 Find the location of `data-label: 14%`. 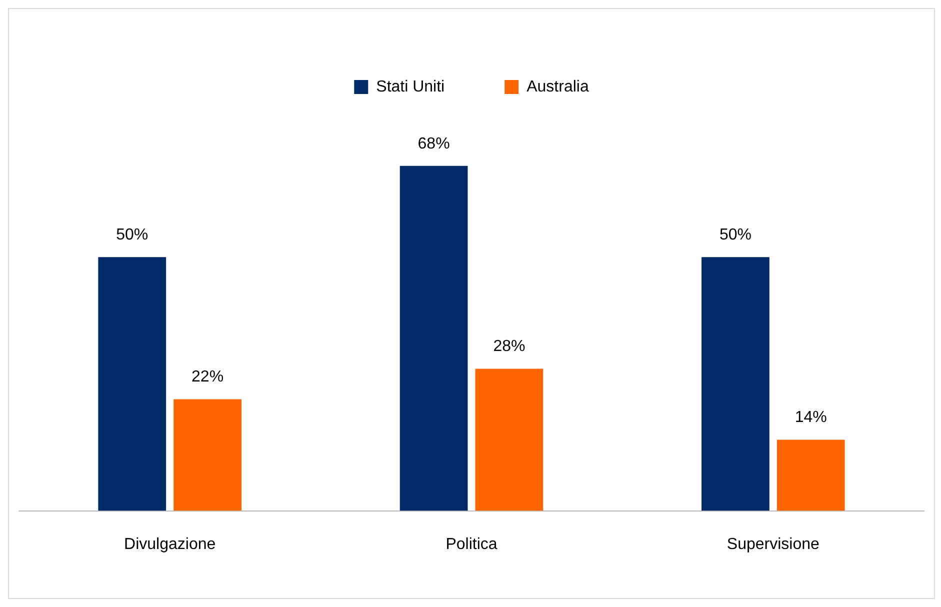

data-label: 14% is located at coordinates (810, 417).